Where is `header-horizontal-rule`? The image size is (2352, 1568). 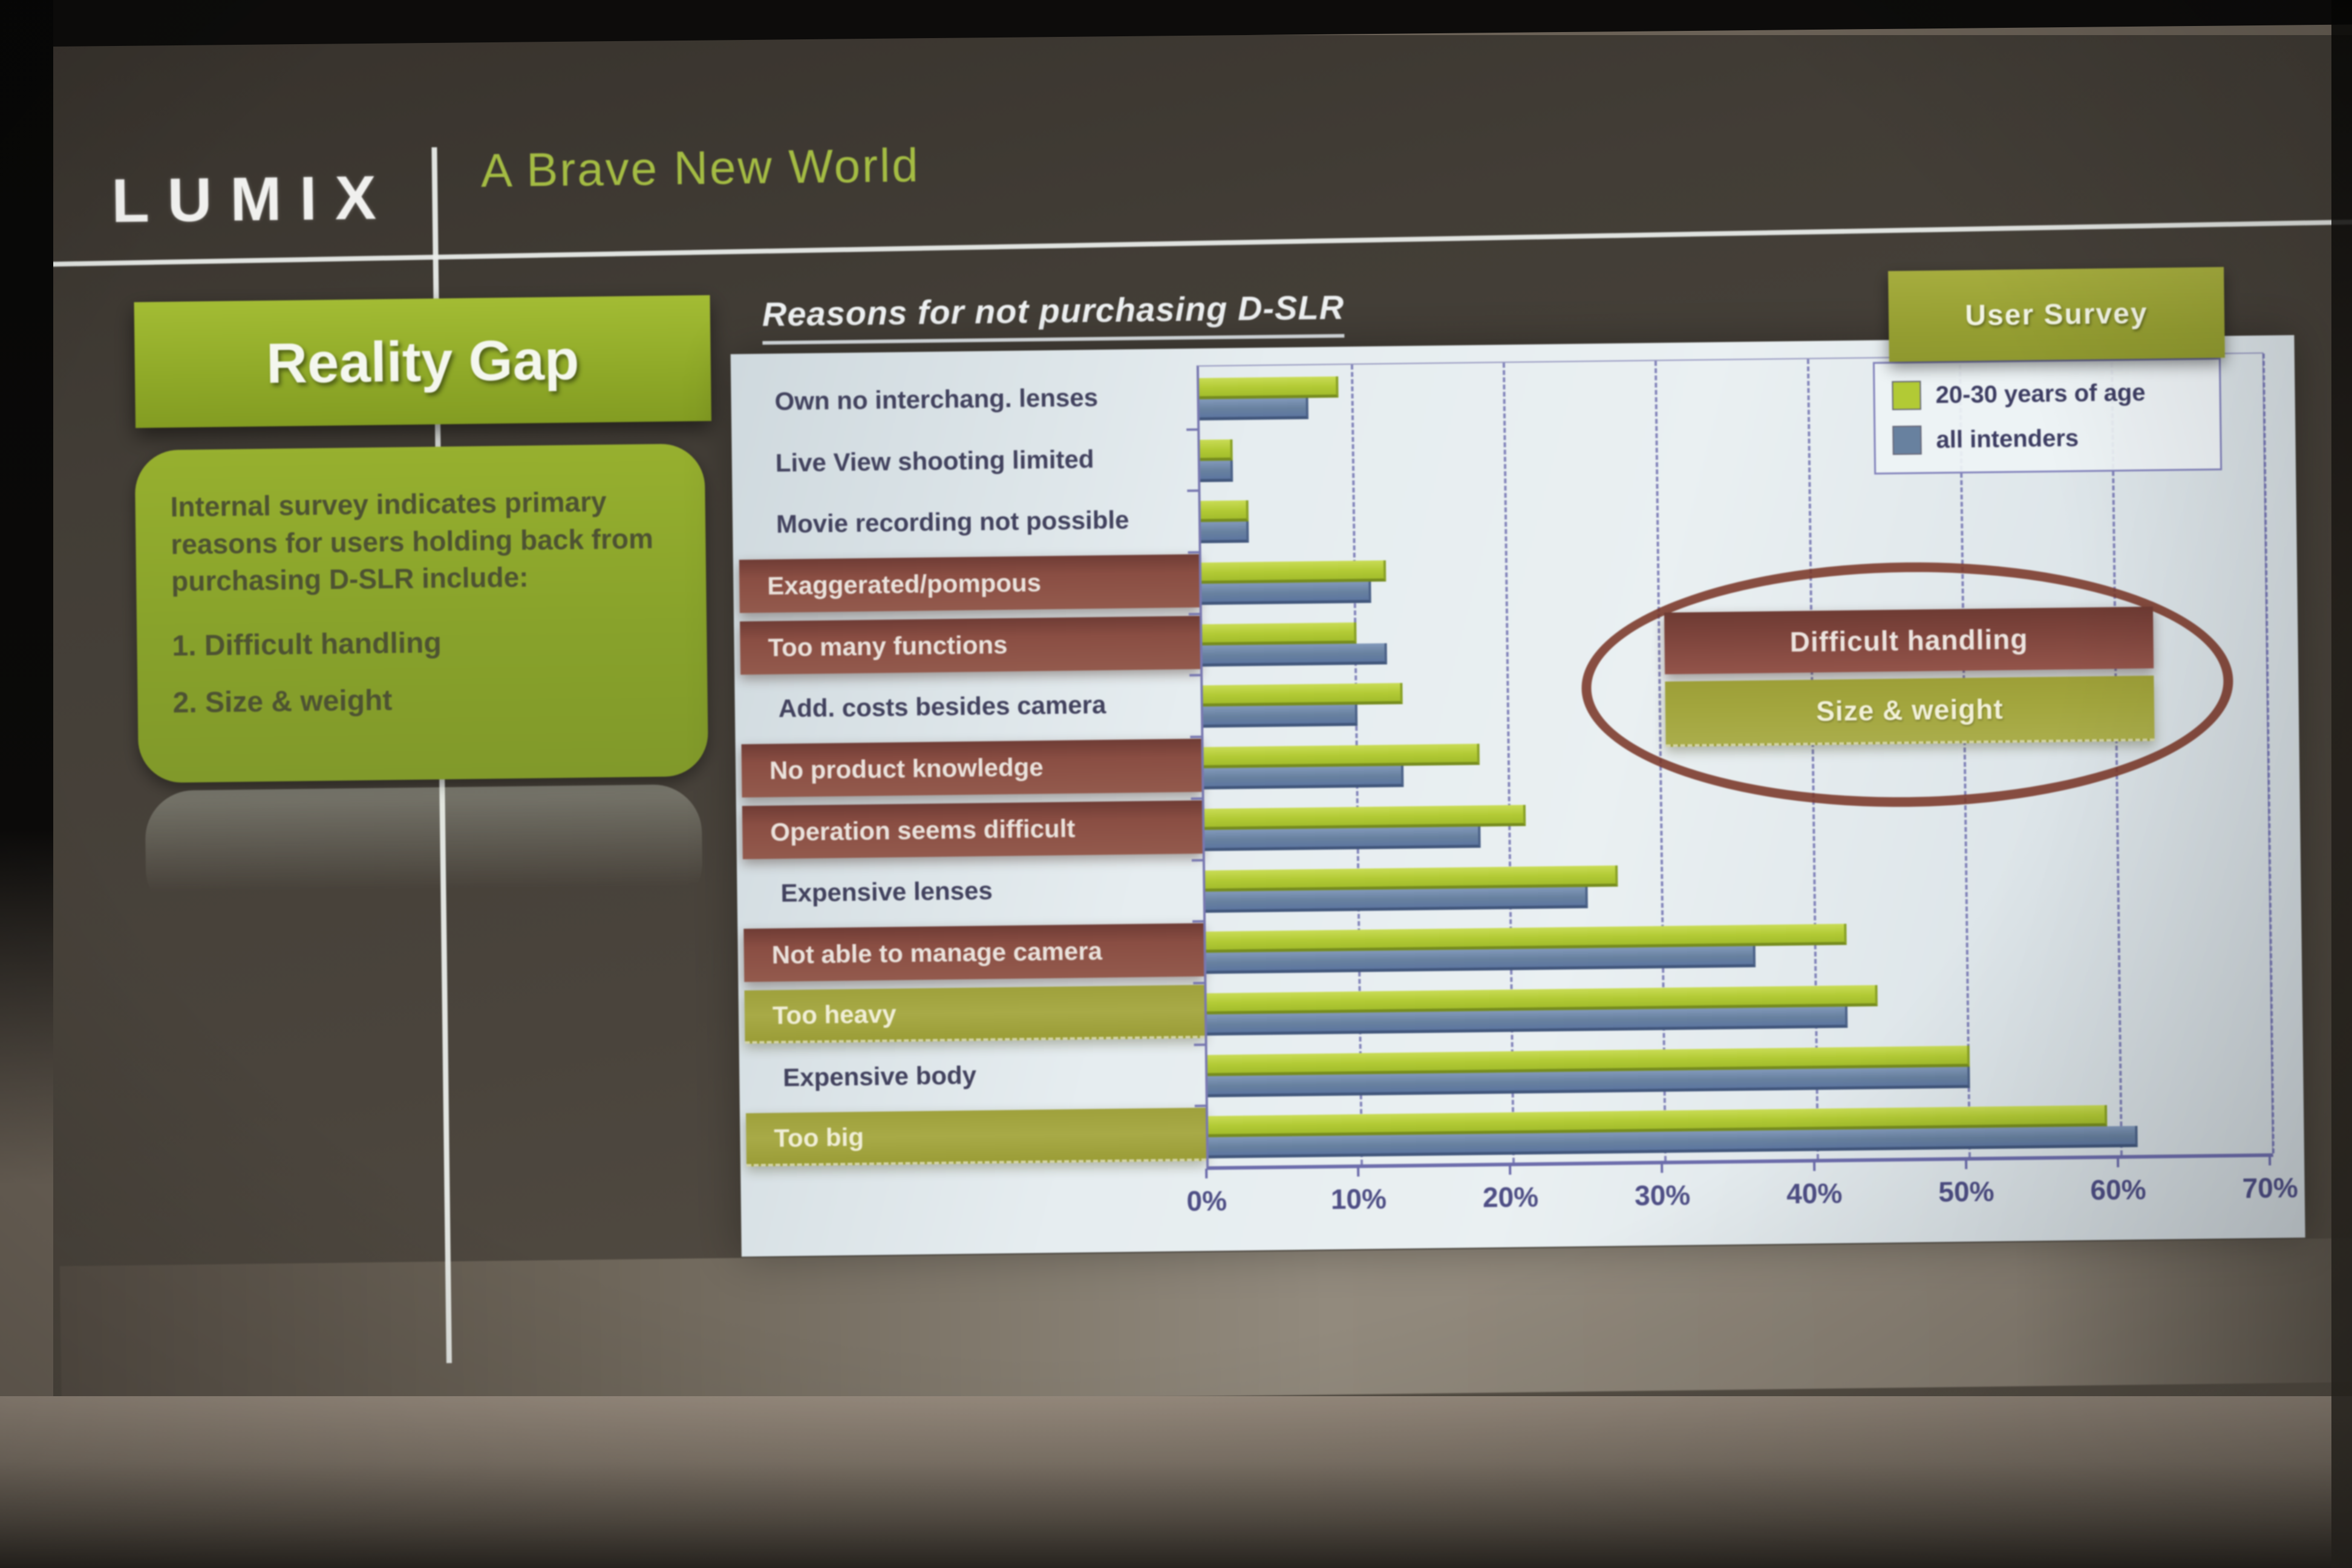
header-horizontal-rule is located at coordinates (1203, 243).